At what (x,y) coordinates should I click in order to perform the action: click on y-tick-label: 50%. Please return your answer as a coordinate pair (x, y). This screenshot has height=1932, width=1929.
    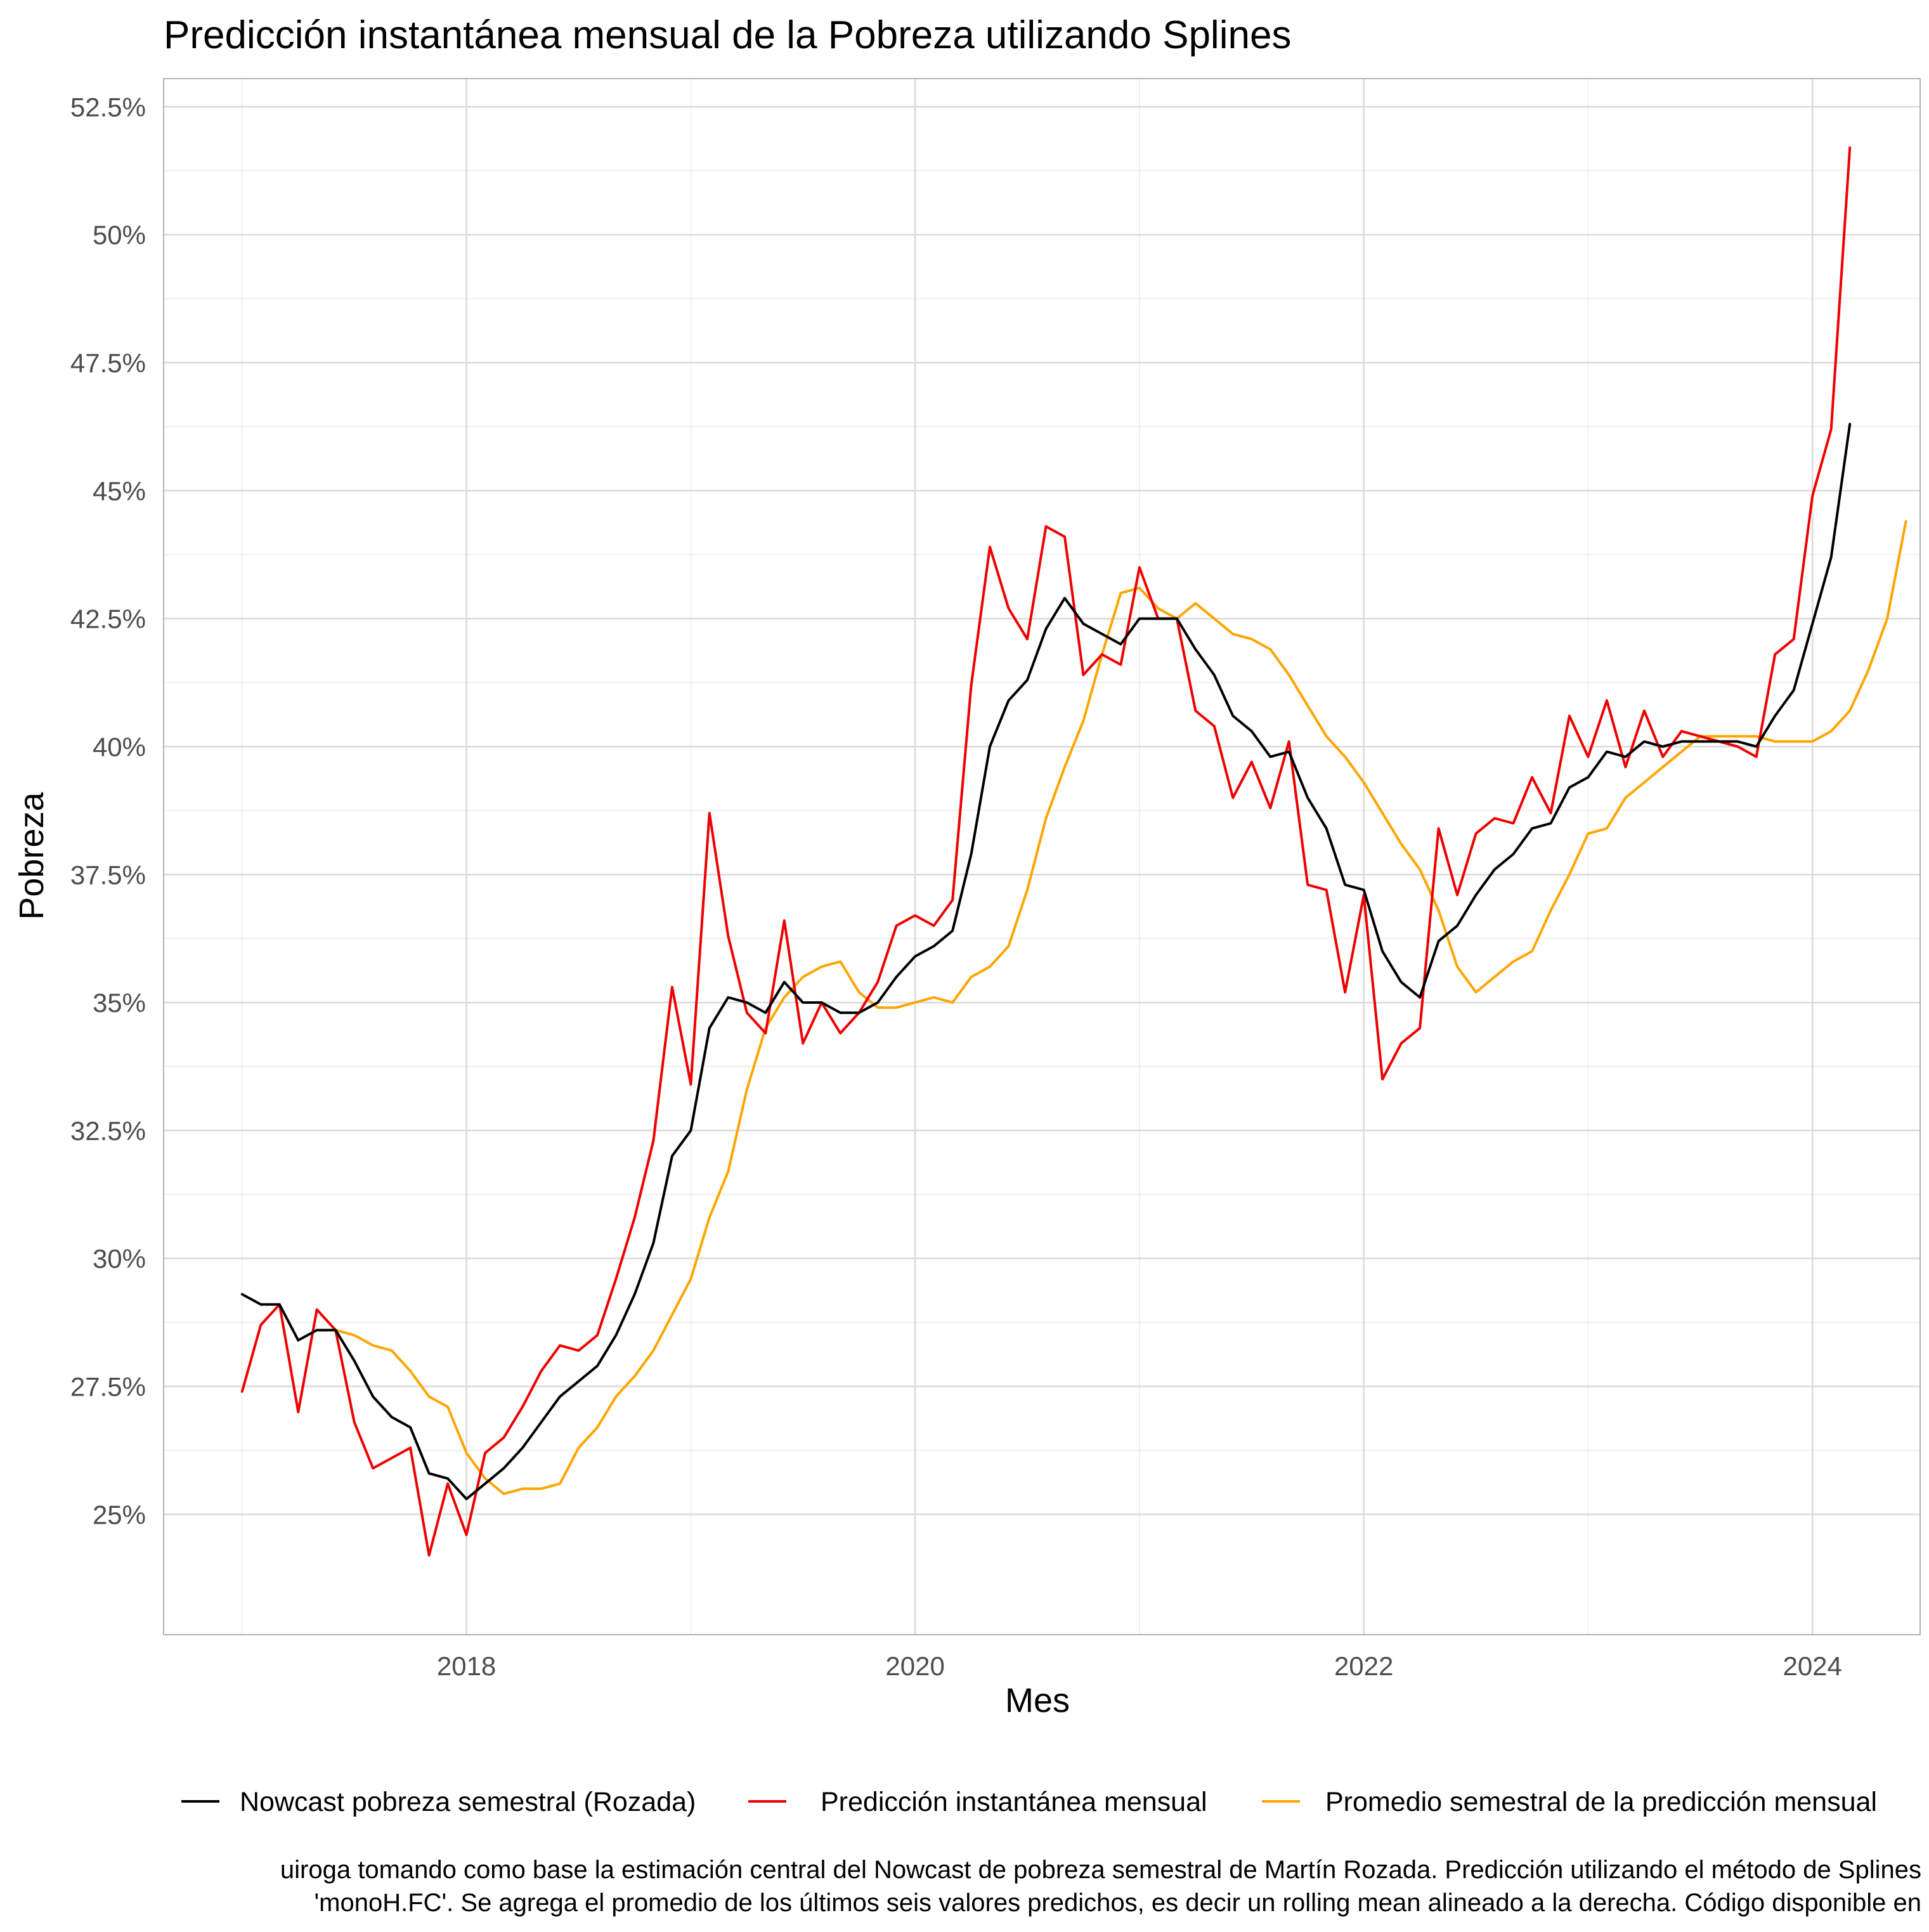
    Looking at the image, I should click on (119, 235).